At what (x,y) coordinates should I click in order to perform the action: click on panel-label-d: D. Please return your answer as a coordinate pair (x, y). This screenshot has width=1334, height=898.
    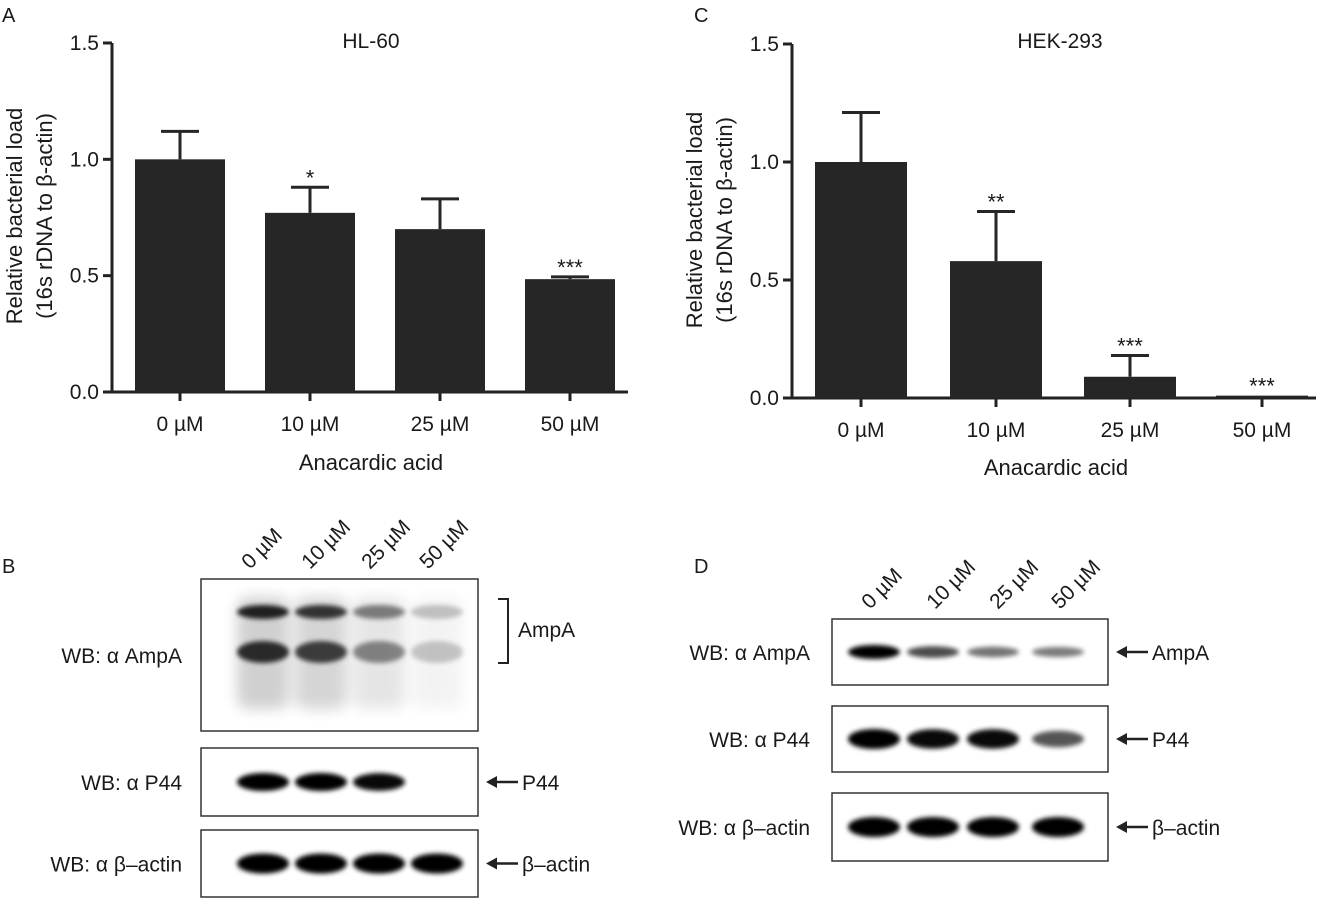
    Looking at the image, I should click on (701, 567).